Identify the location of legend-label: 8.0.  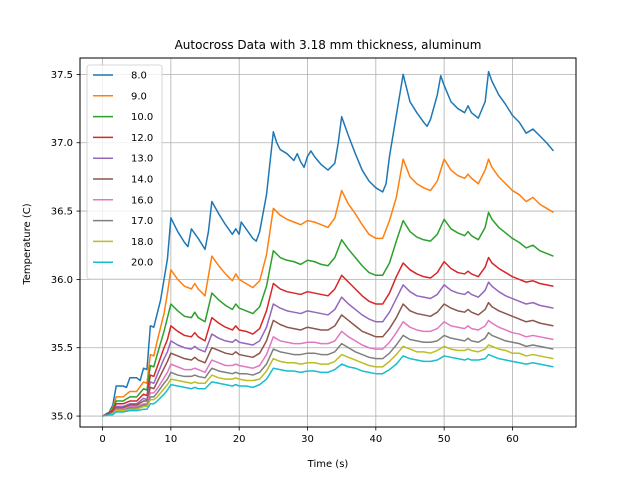
(139, 76).